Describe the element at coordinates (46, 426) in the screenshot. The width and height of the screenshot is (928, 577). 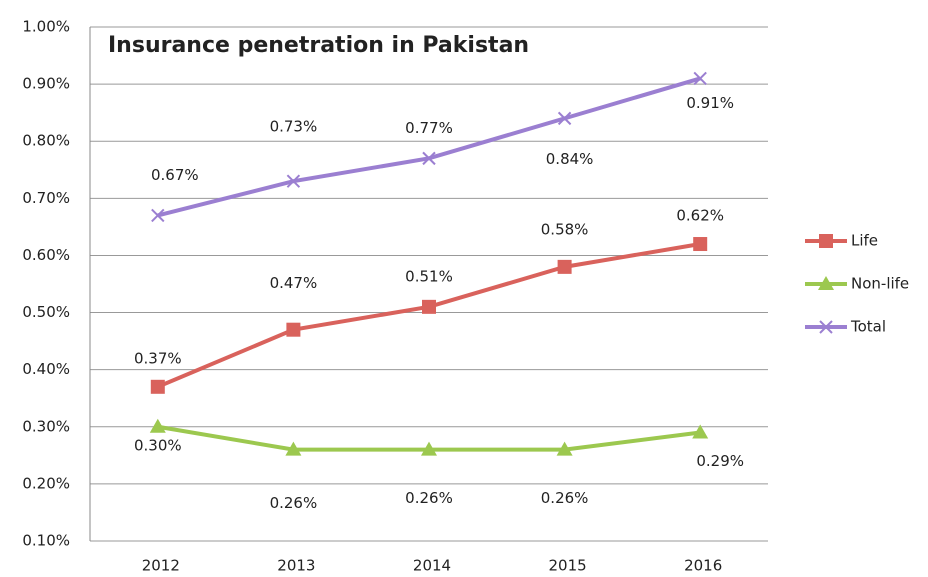
I see `y-tick-label: 0.30%` at that location.